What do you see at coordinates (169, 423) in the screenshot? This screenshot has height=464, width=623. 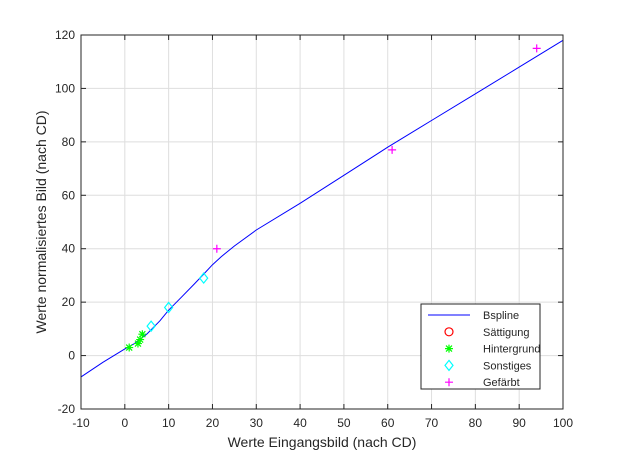 I see `x-tick-label: 10` at bounding box center [169, 423].